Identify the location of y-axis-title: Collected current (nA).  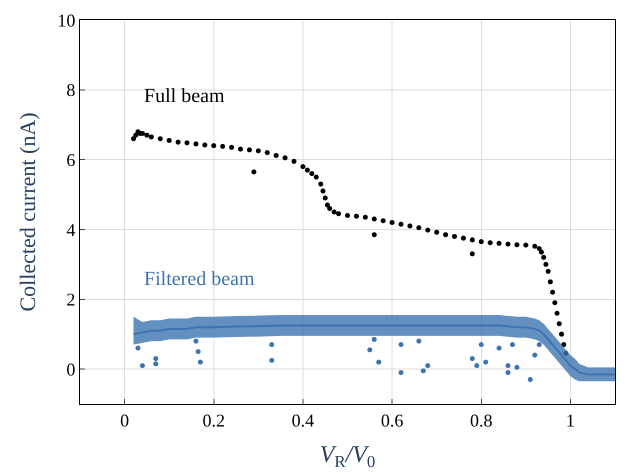
(27, 212).